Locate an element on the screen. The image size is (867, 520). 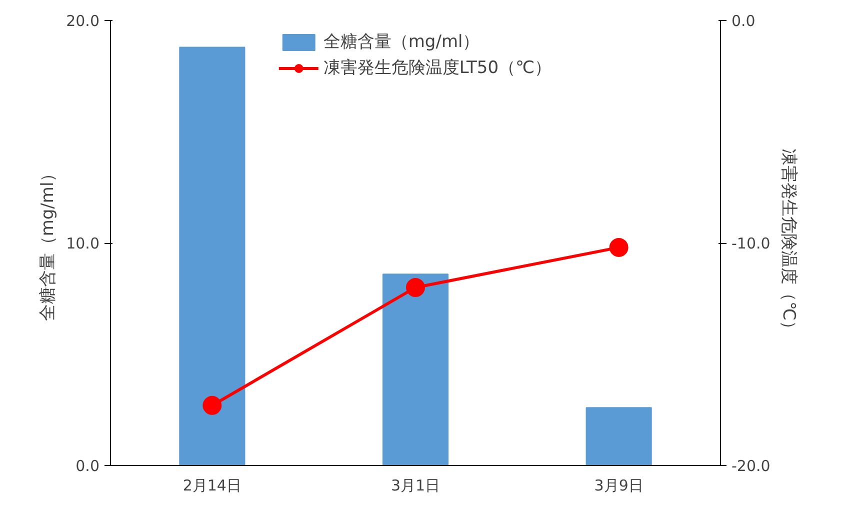
x-tick-label: 2月14日 is located at coordinates (212, 485).